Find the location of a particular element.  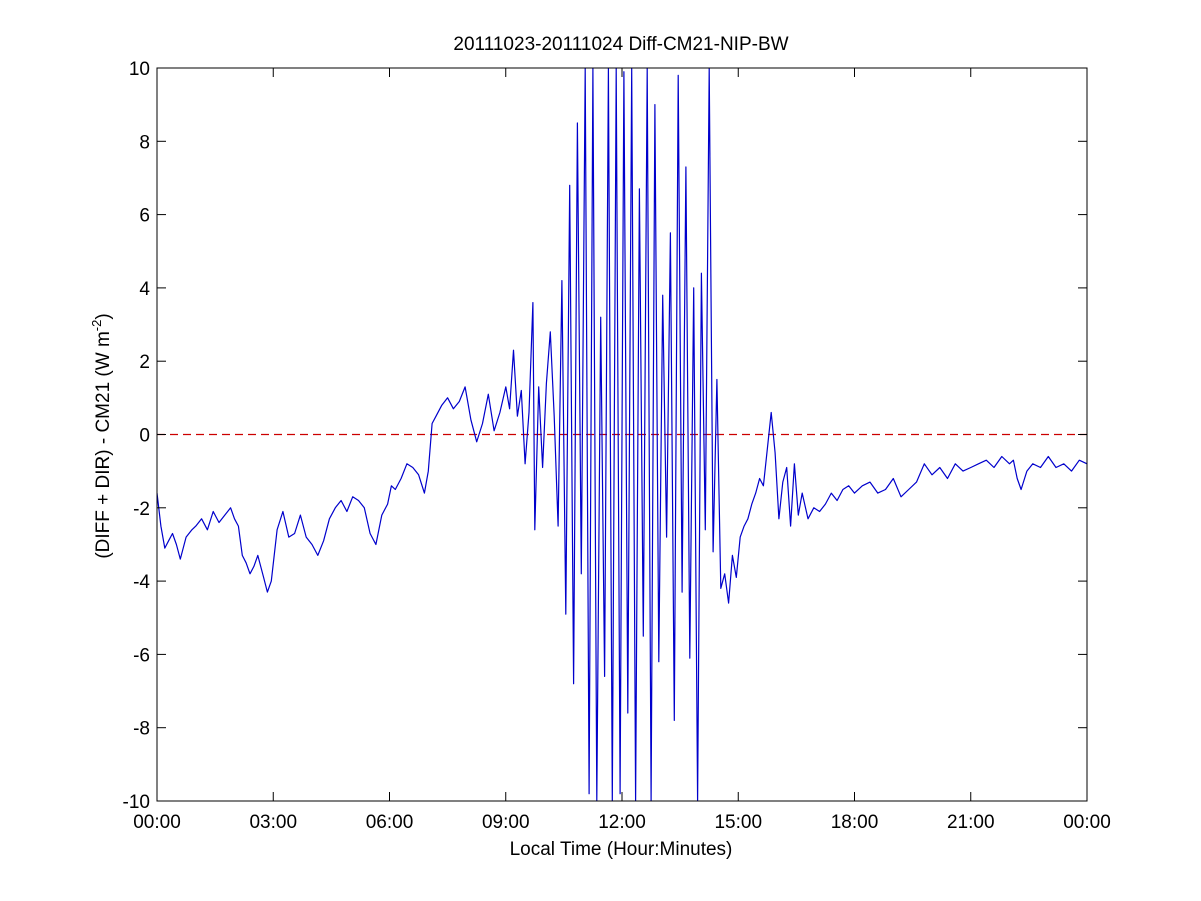

y-tick-label: -8 is located at coordinates (141, 729).